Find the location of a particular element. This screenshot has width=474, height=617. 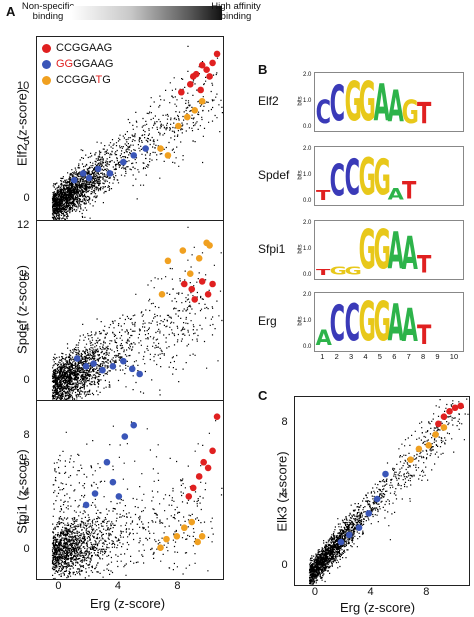

logo-position-label: 6 is located at coordinates (394, 356).